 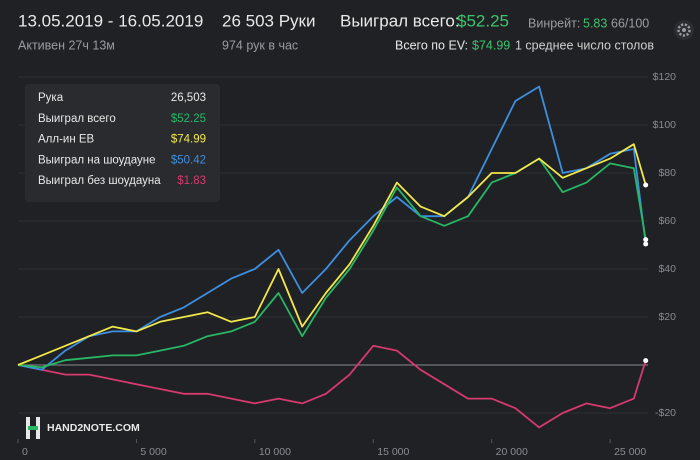 I want to click on winrate-value: 5.83, so click(x=595, y=23).